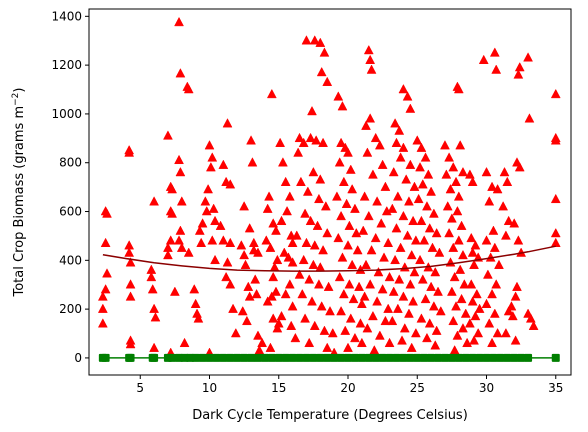 This screenshot has width=588, height=432. What do you see at coordinates (70, 212) in the screenshot?
I see `y-tick-label: 600` at bounding box center [70, 212].